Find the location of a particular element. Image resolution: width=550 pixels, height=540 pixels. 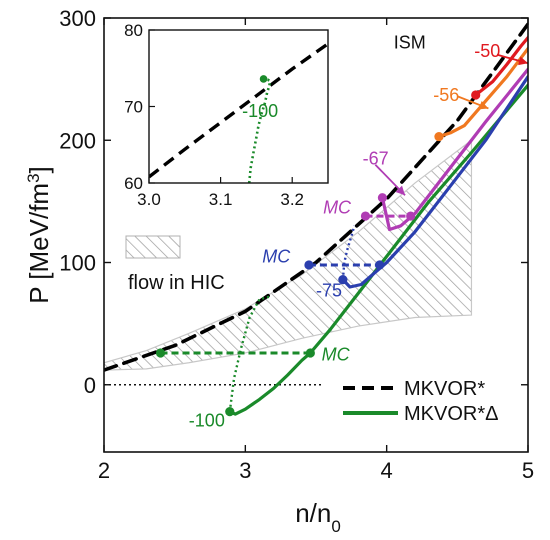

x-tick-label-3: 5 is located at coordinates (528, 470).